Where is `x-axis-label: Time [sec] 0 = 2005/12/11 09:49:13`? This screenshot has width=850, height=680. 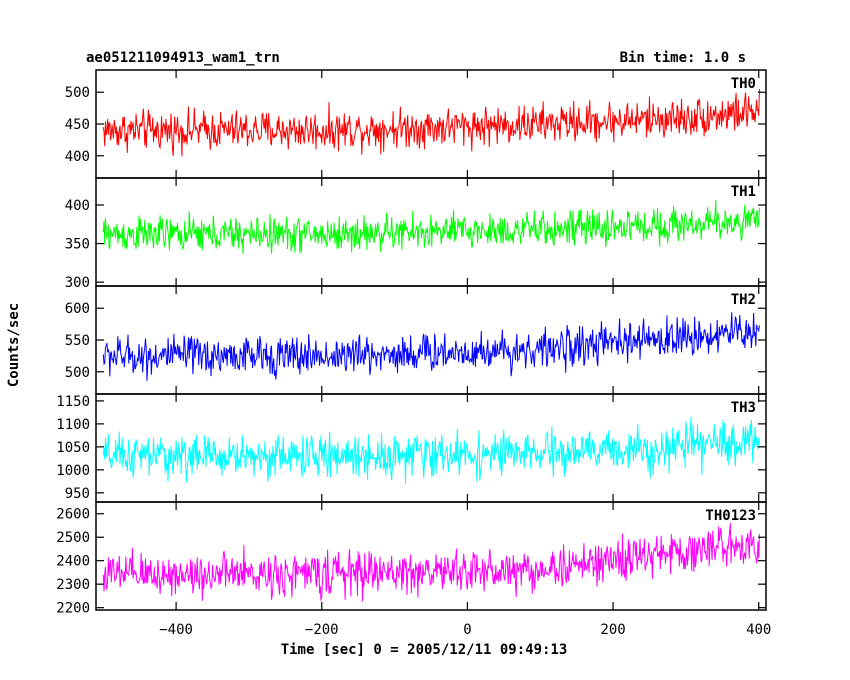
x-axis-label: Time [sec] 0 = 2005/12/11 09:49:13 is located at coordinates (424, 650).